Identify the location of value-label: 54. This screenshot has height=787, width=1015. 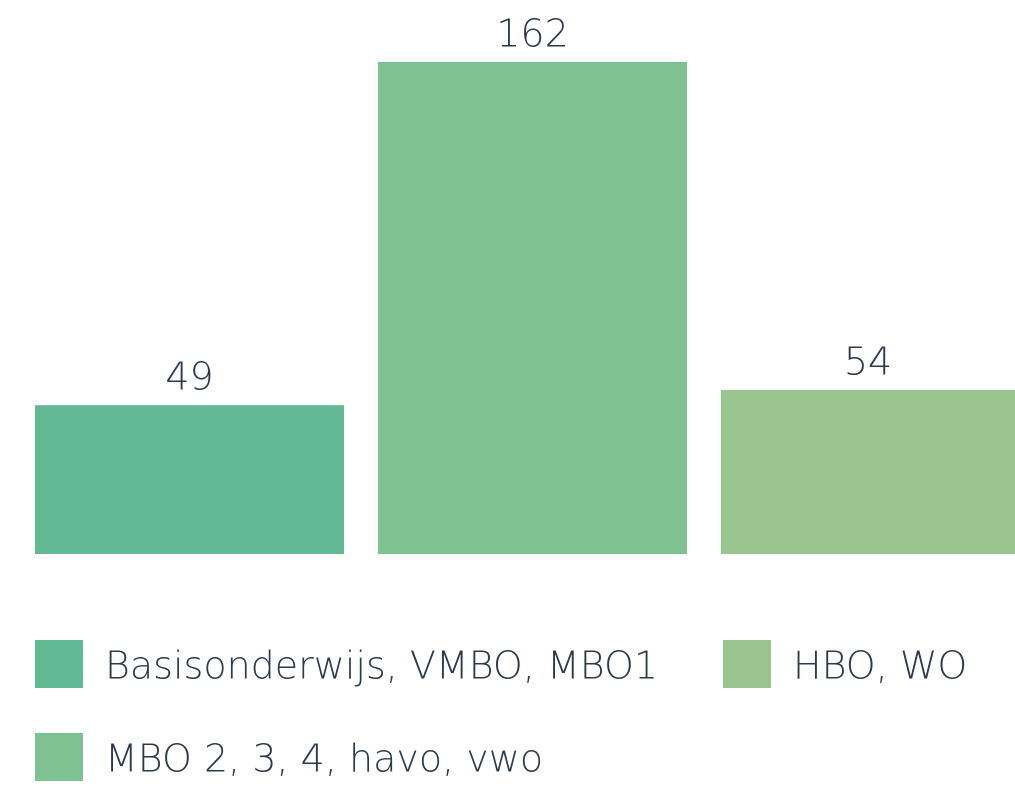
(868, 362).